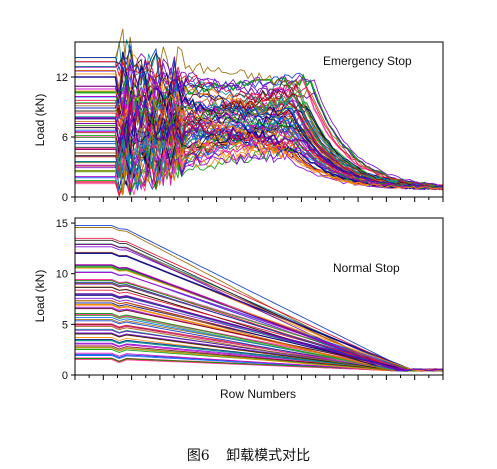 Image resolution: width=497 pixels, height=469 pixels. What do you see at coordinates (65, 300) in the screenshot?
I see `y-ticks-bottom: 0 5 10 15` at bounding box center [65, 300].